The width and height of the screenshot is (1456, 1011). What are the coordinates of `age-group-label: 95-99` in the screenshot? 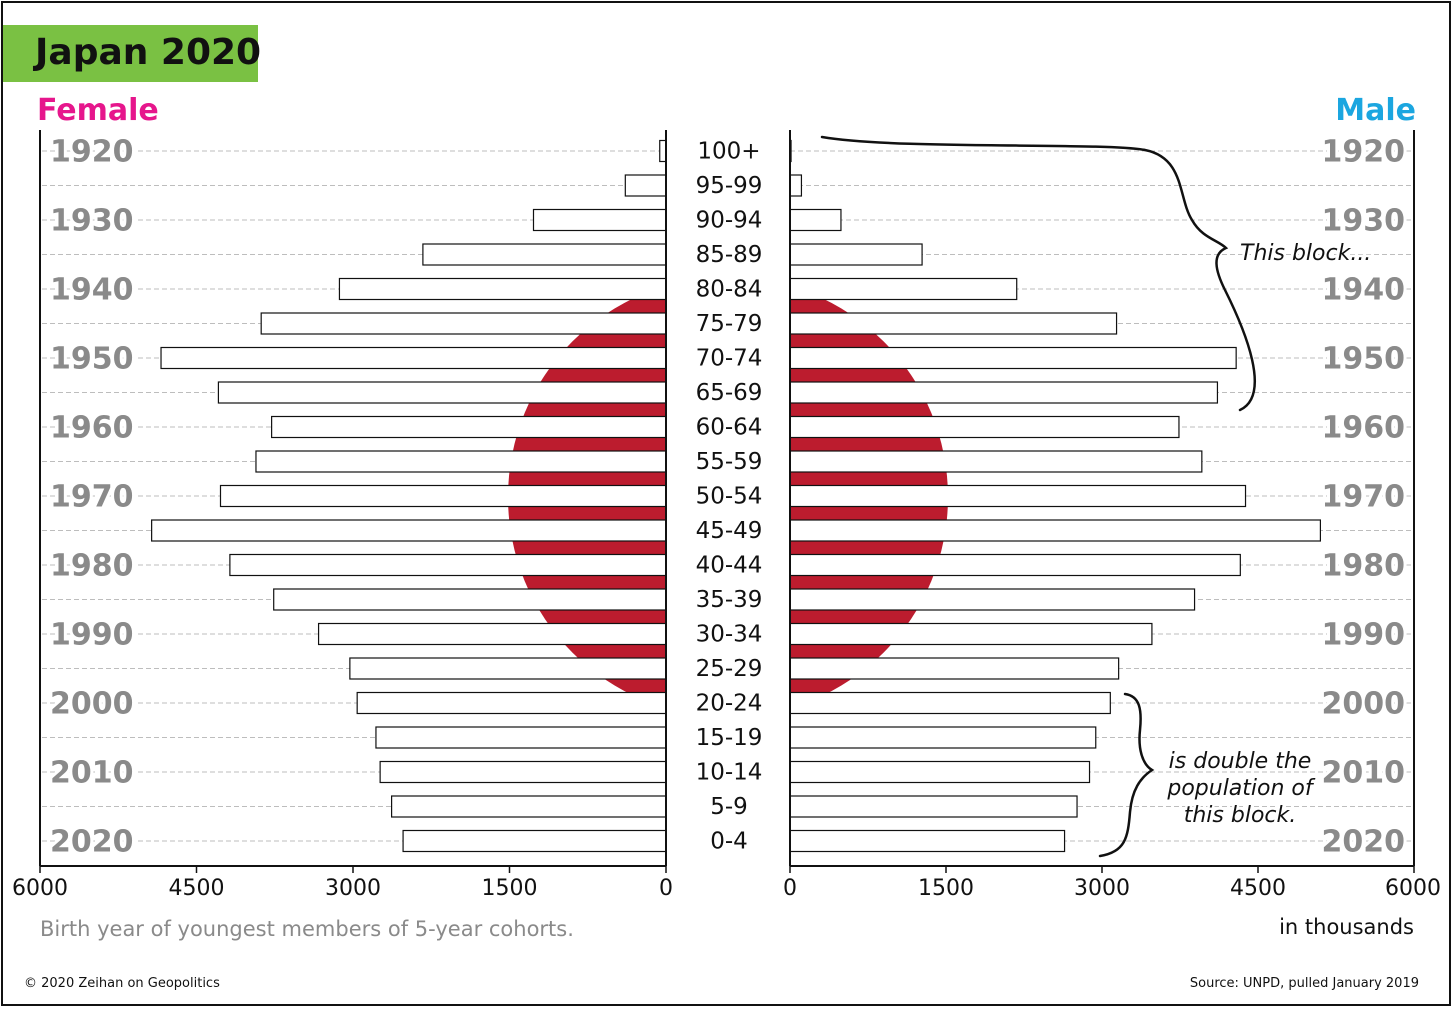 It's located at (729, 186).